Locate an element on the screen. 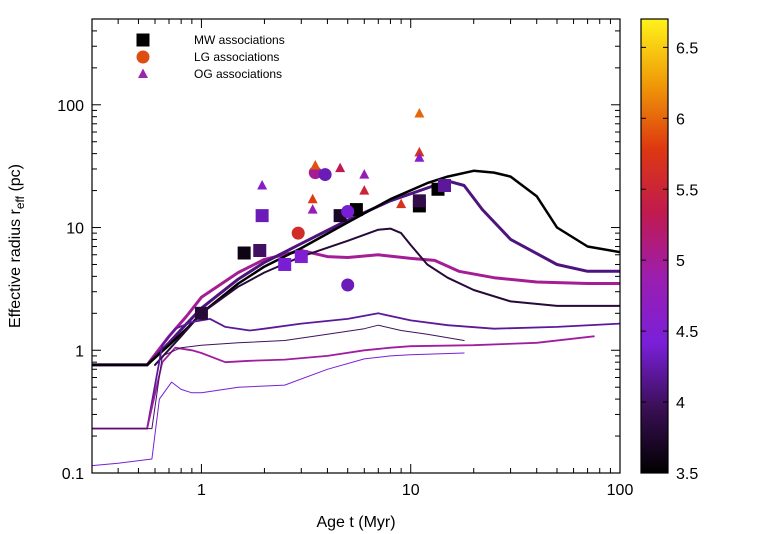 The height and width of the screenshot is (534, 763). colorbar-frame is located at coordinates (654, 246).